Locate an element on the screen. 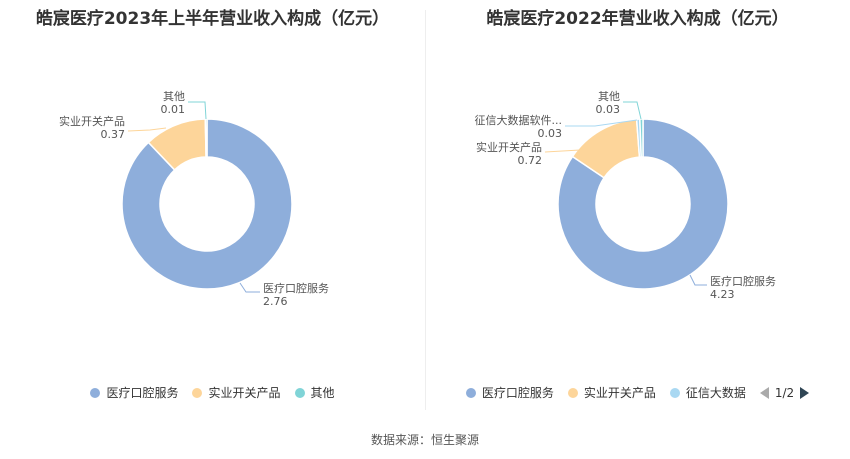  legend: 医疗口腔服务 实业开关产品 其他 is located at coordinates (212, 392).